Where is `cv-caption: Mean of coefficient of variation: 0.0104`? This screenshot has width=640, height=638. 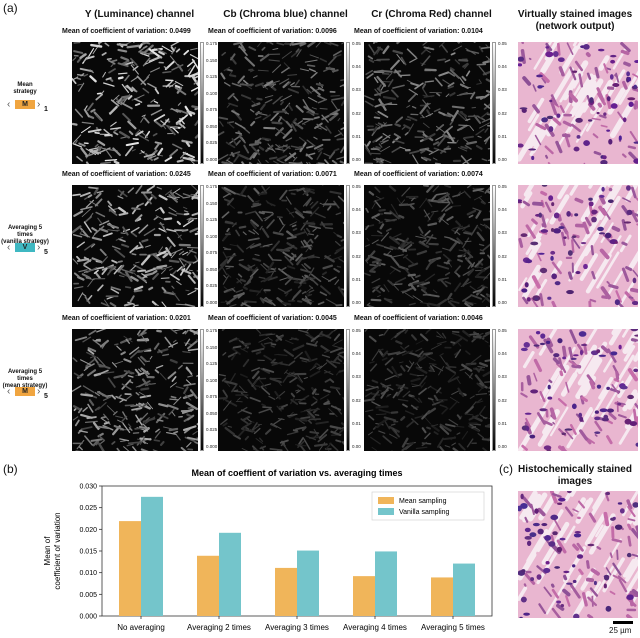
cv-caption: Mean of coefficient of variation: 0.0104 is located at coordinates (418, 31).